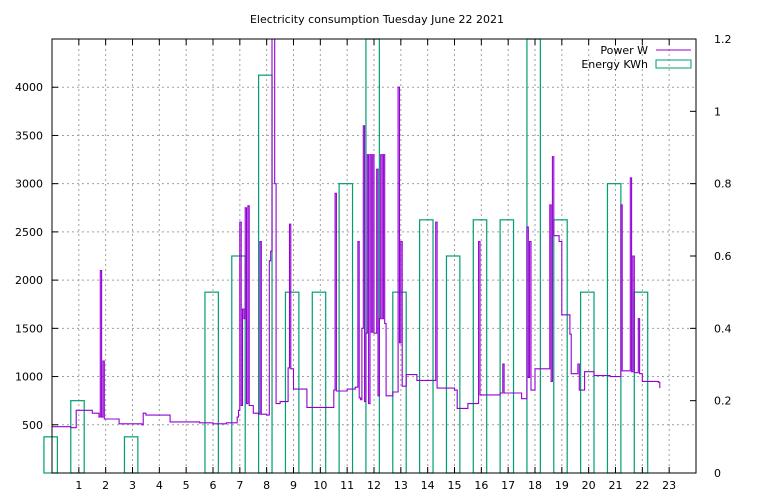 This screenshot has width=768, height=500. What do you see at coordinates (455, 485) in the screenshot?
I see `x-tick-label: 15` at bounding box center [455, 485].